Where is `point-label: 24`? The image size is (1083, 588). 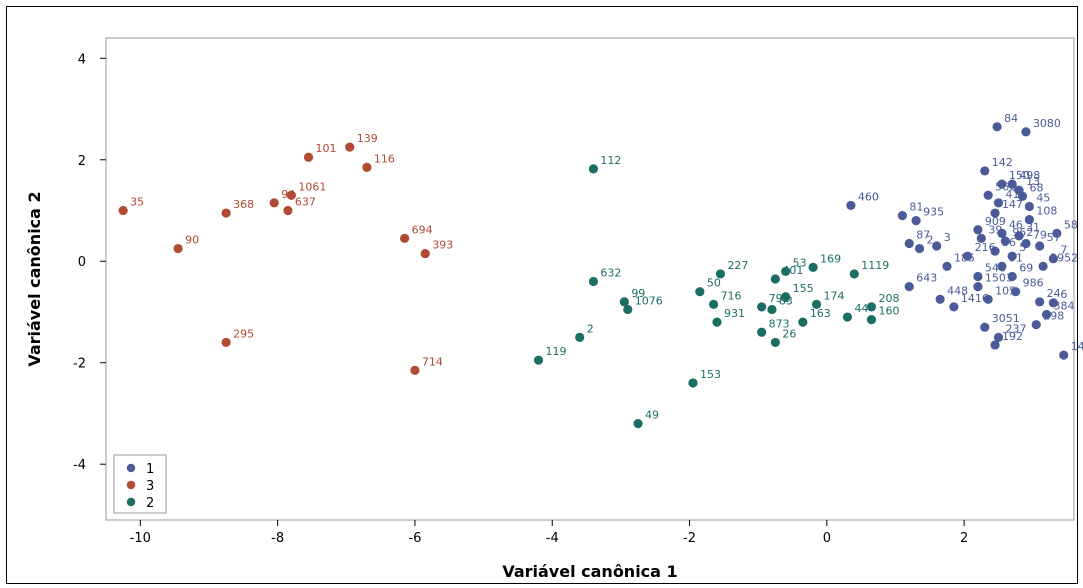 point-label: 24 is located at coordinates (1054, 293).